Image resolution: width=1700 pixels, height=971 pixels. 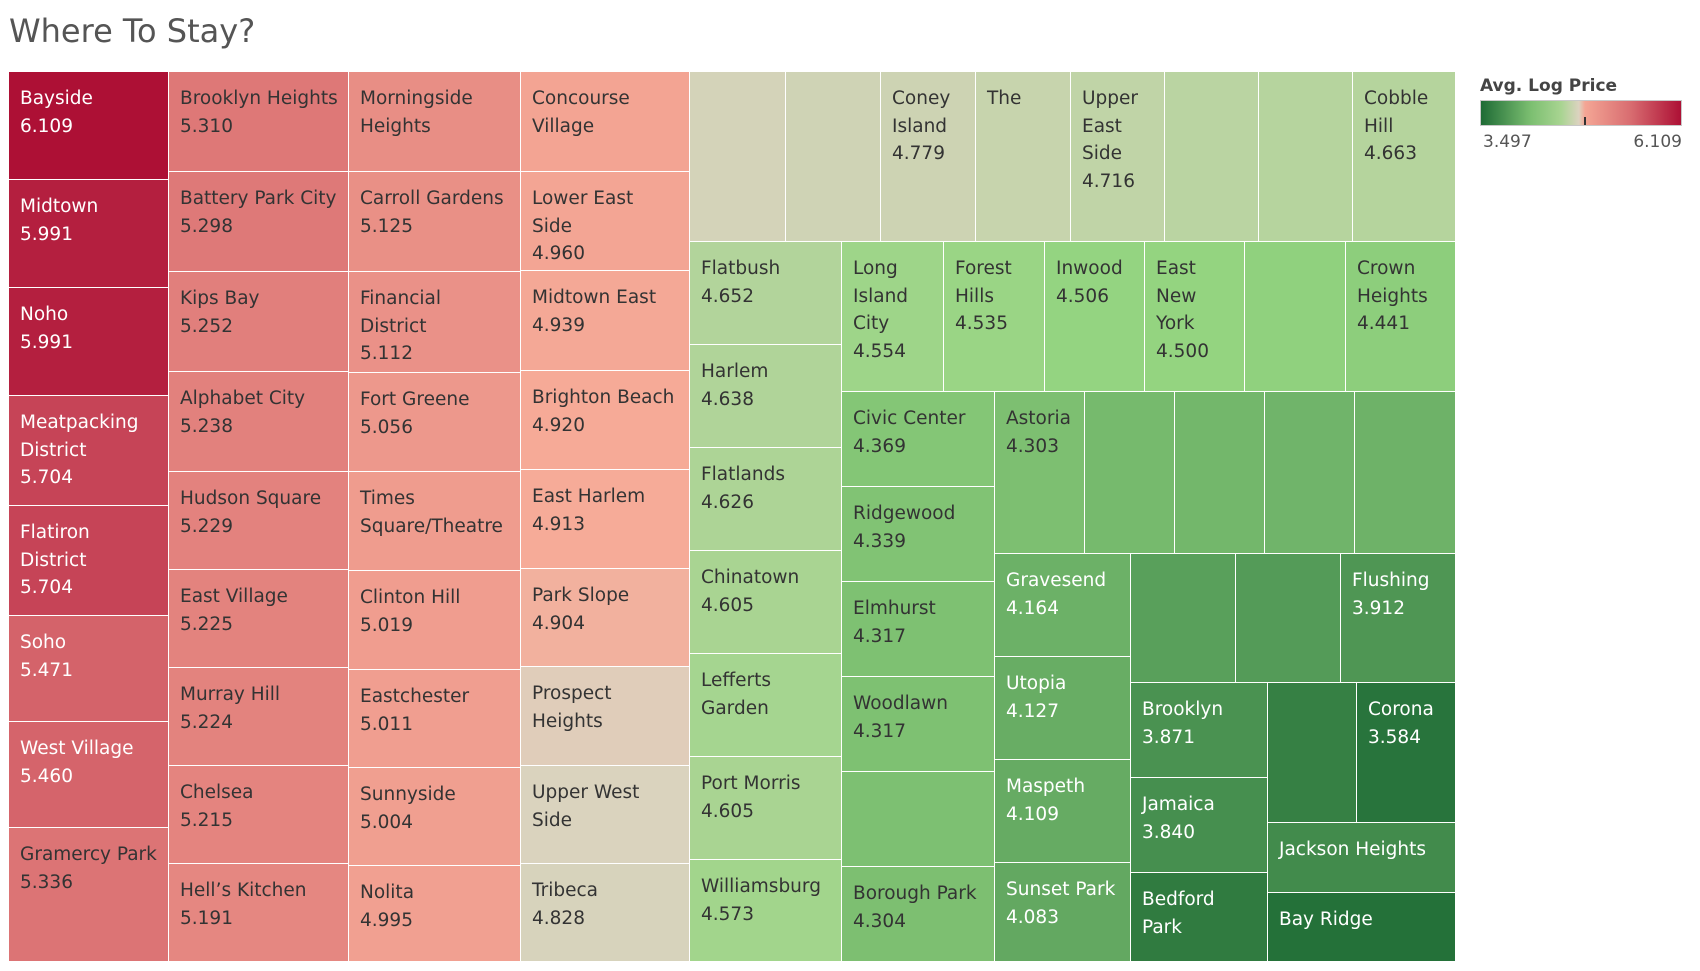 What do you see at coordinates (89, 234) in the screenshot?
I see `treemap-cell-midtown-1: Midtown 5.991` at bounding box center [89, 234].